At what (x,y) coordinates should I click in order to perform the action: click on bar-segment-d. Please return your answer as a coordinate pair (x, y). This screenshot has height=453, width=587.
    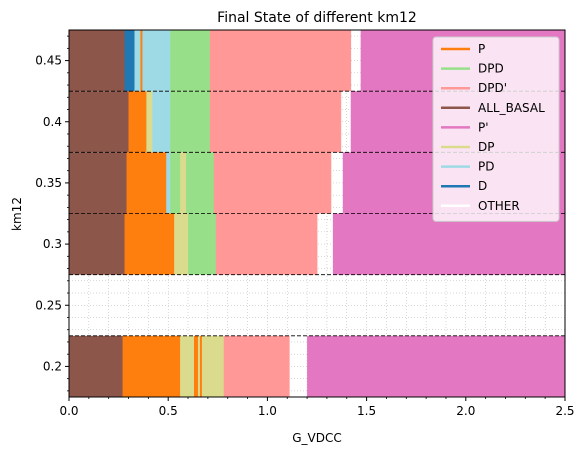
    Looking at the image, I should click on (129, 61).